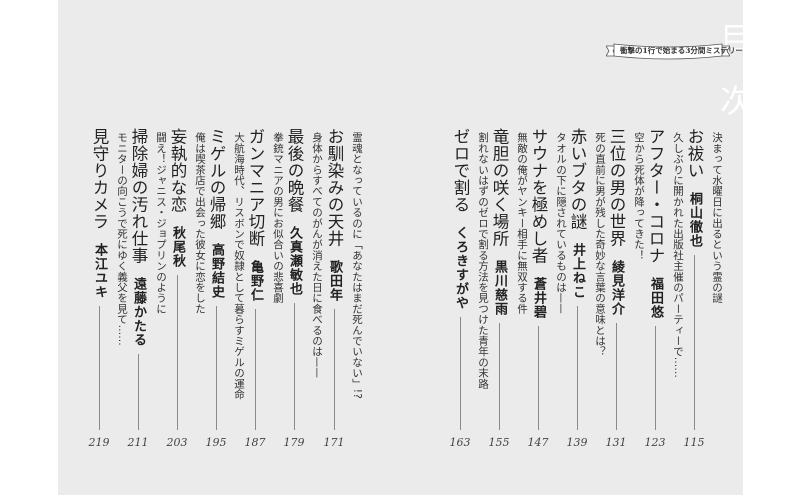  I want to click on page-number: 171, so click(334, 442).